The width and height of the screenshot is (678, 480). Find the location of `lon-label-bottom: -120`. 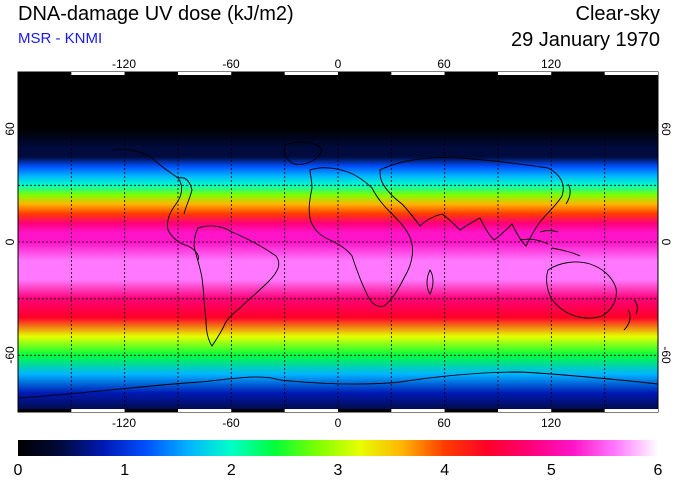

lon-label-bottom: -120 is located at coordinates (124, 423).